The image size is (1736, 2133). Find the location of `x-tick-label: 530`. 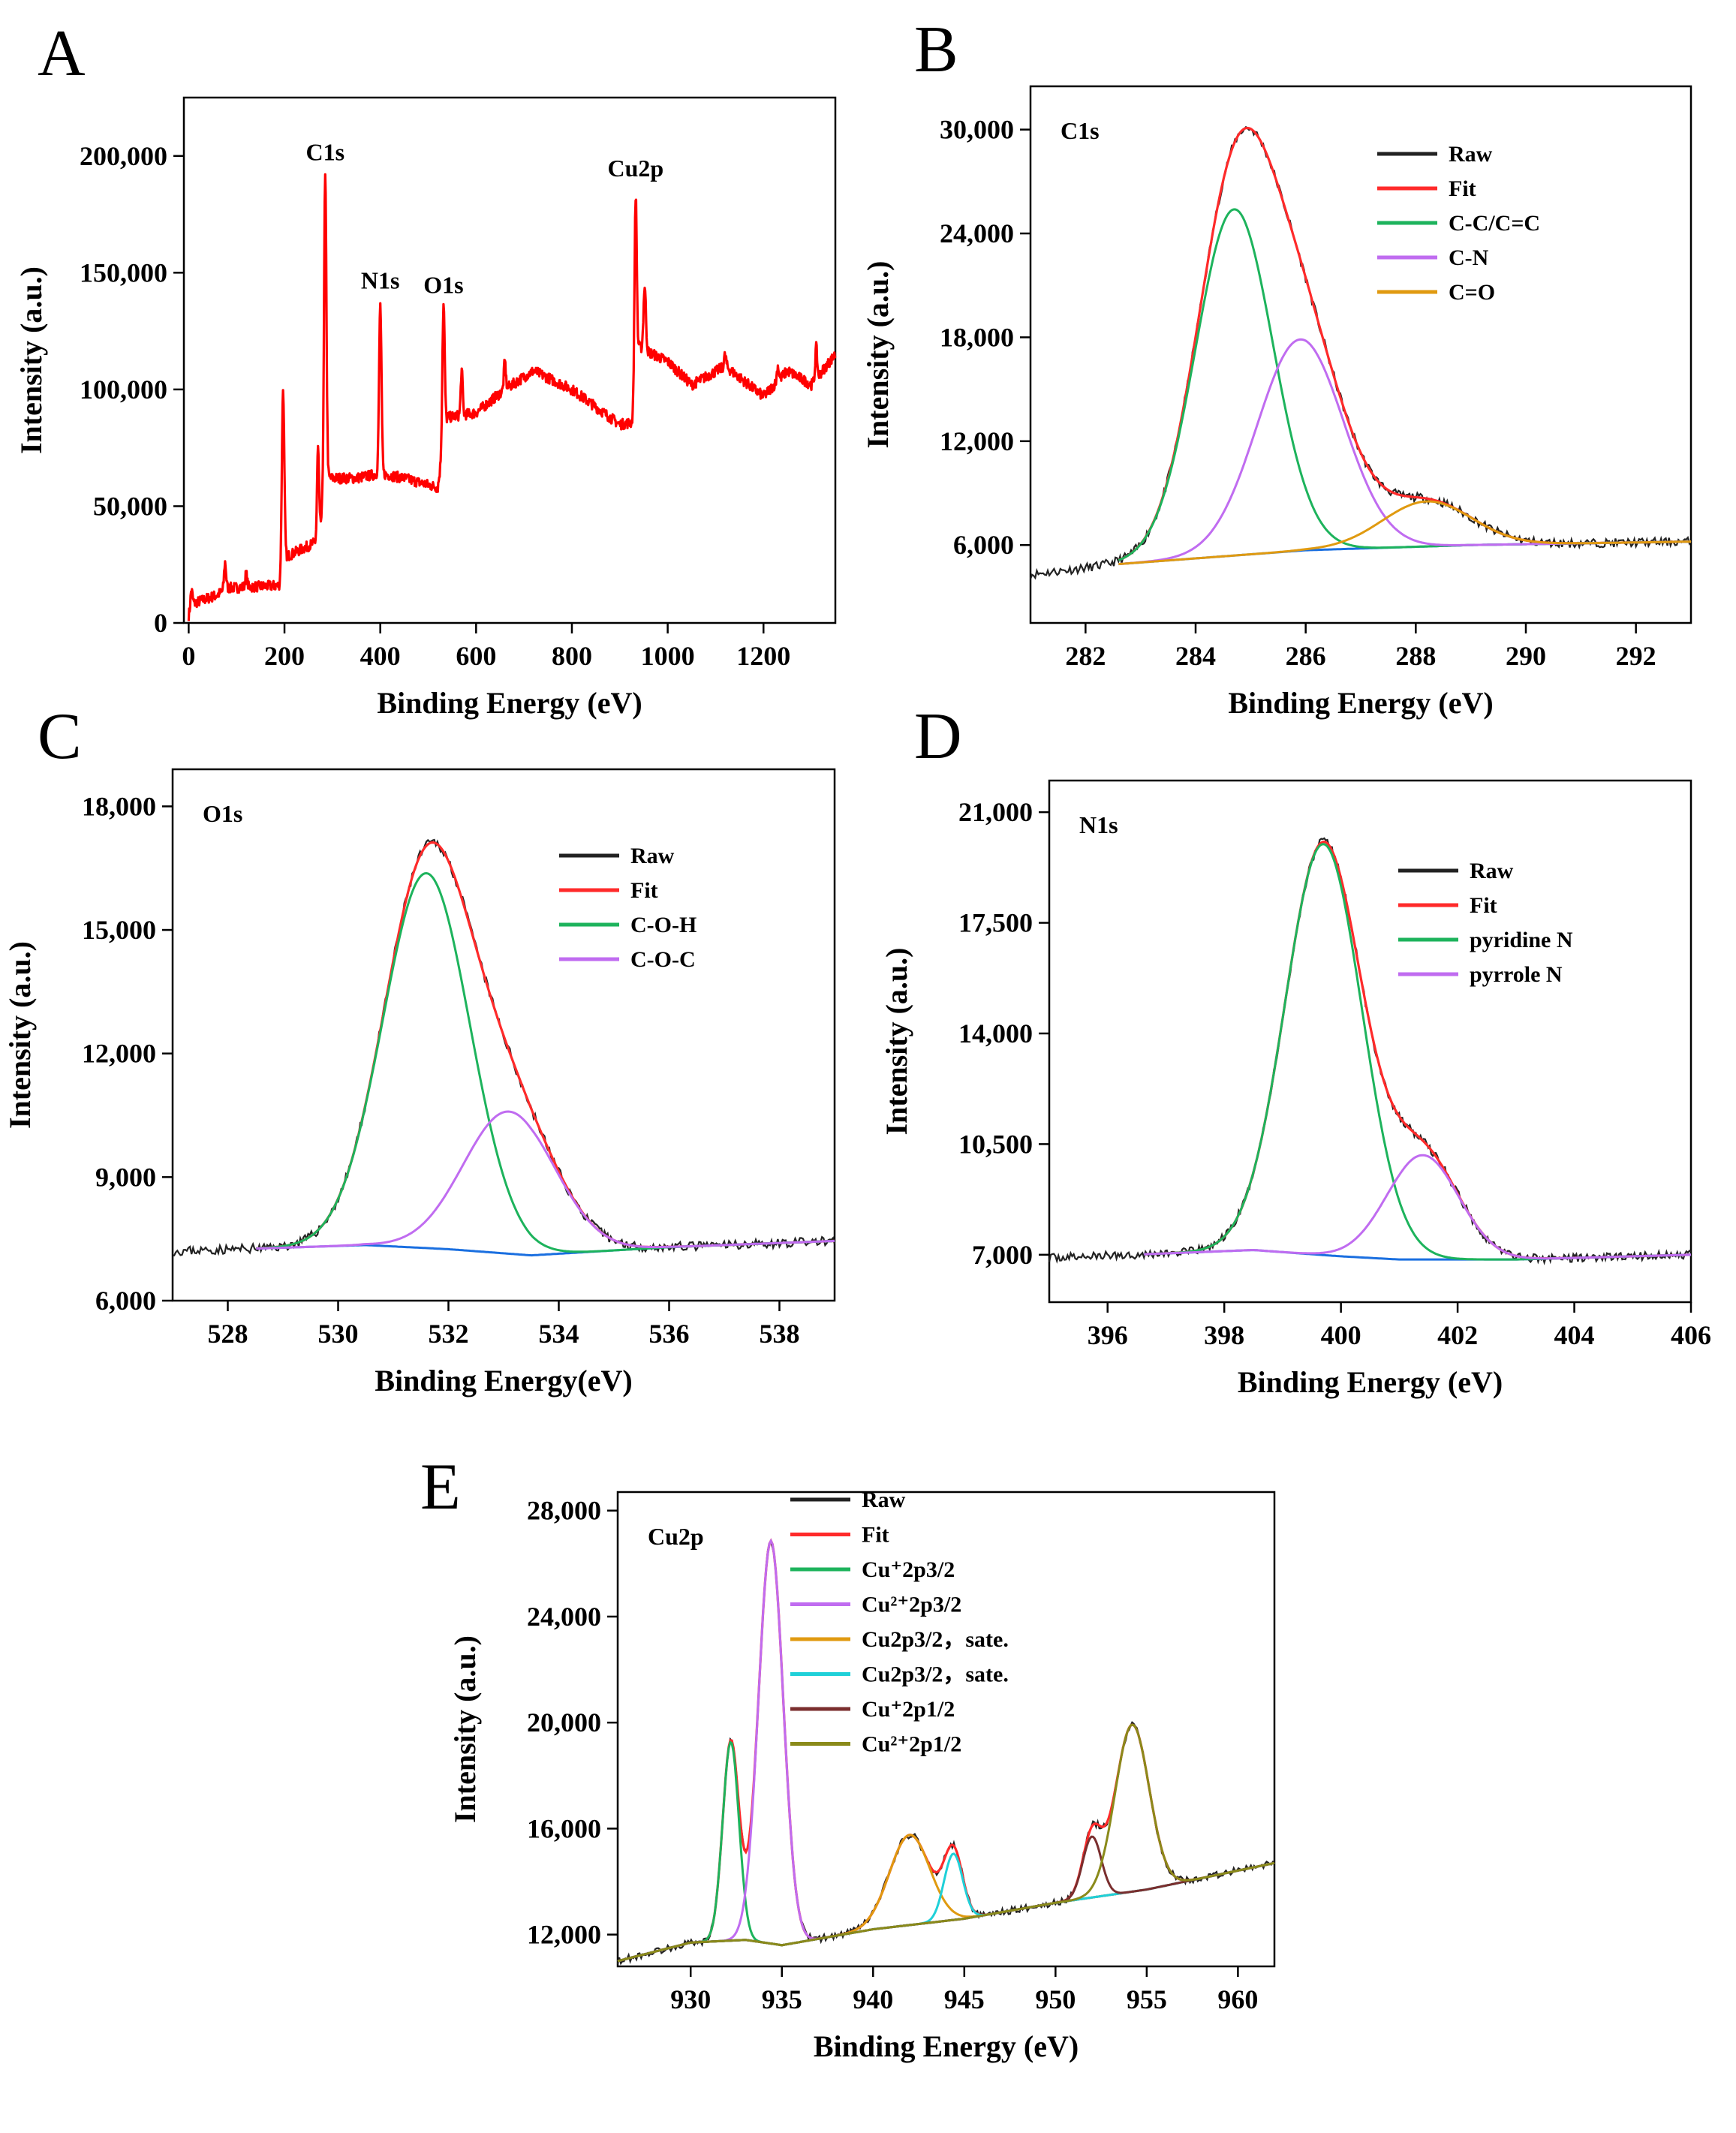

x-tick-label: 530 is located at coordinates (338, 1334).